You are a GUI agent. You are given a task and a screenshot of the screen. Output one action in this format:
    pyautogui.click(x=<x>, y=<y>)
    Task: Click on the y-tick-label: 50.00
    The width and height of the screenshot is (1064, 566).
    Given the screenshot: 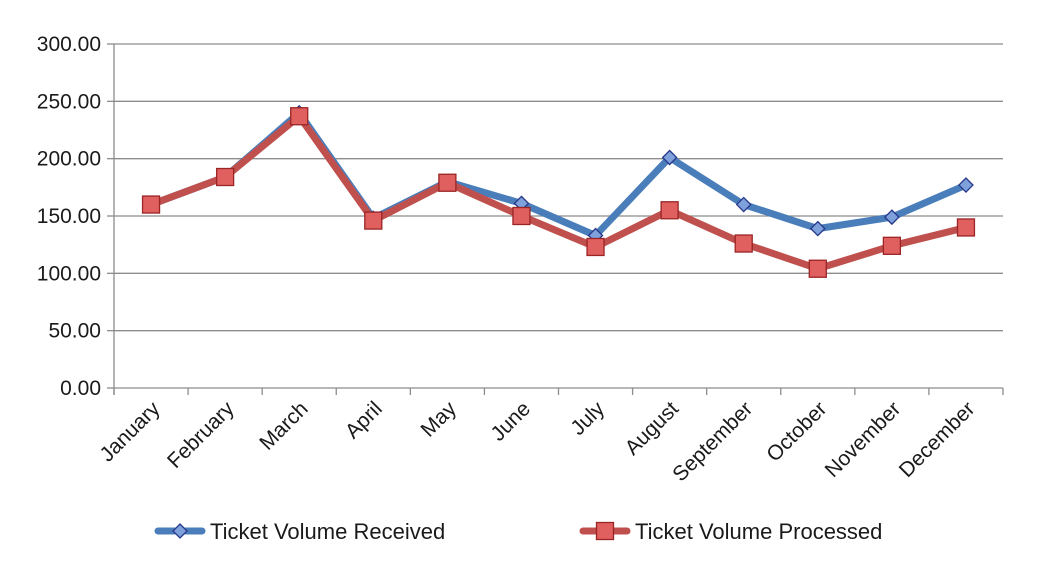 What is the action you would take?
    pyautogui.click(x=74, y=331)
    